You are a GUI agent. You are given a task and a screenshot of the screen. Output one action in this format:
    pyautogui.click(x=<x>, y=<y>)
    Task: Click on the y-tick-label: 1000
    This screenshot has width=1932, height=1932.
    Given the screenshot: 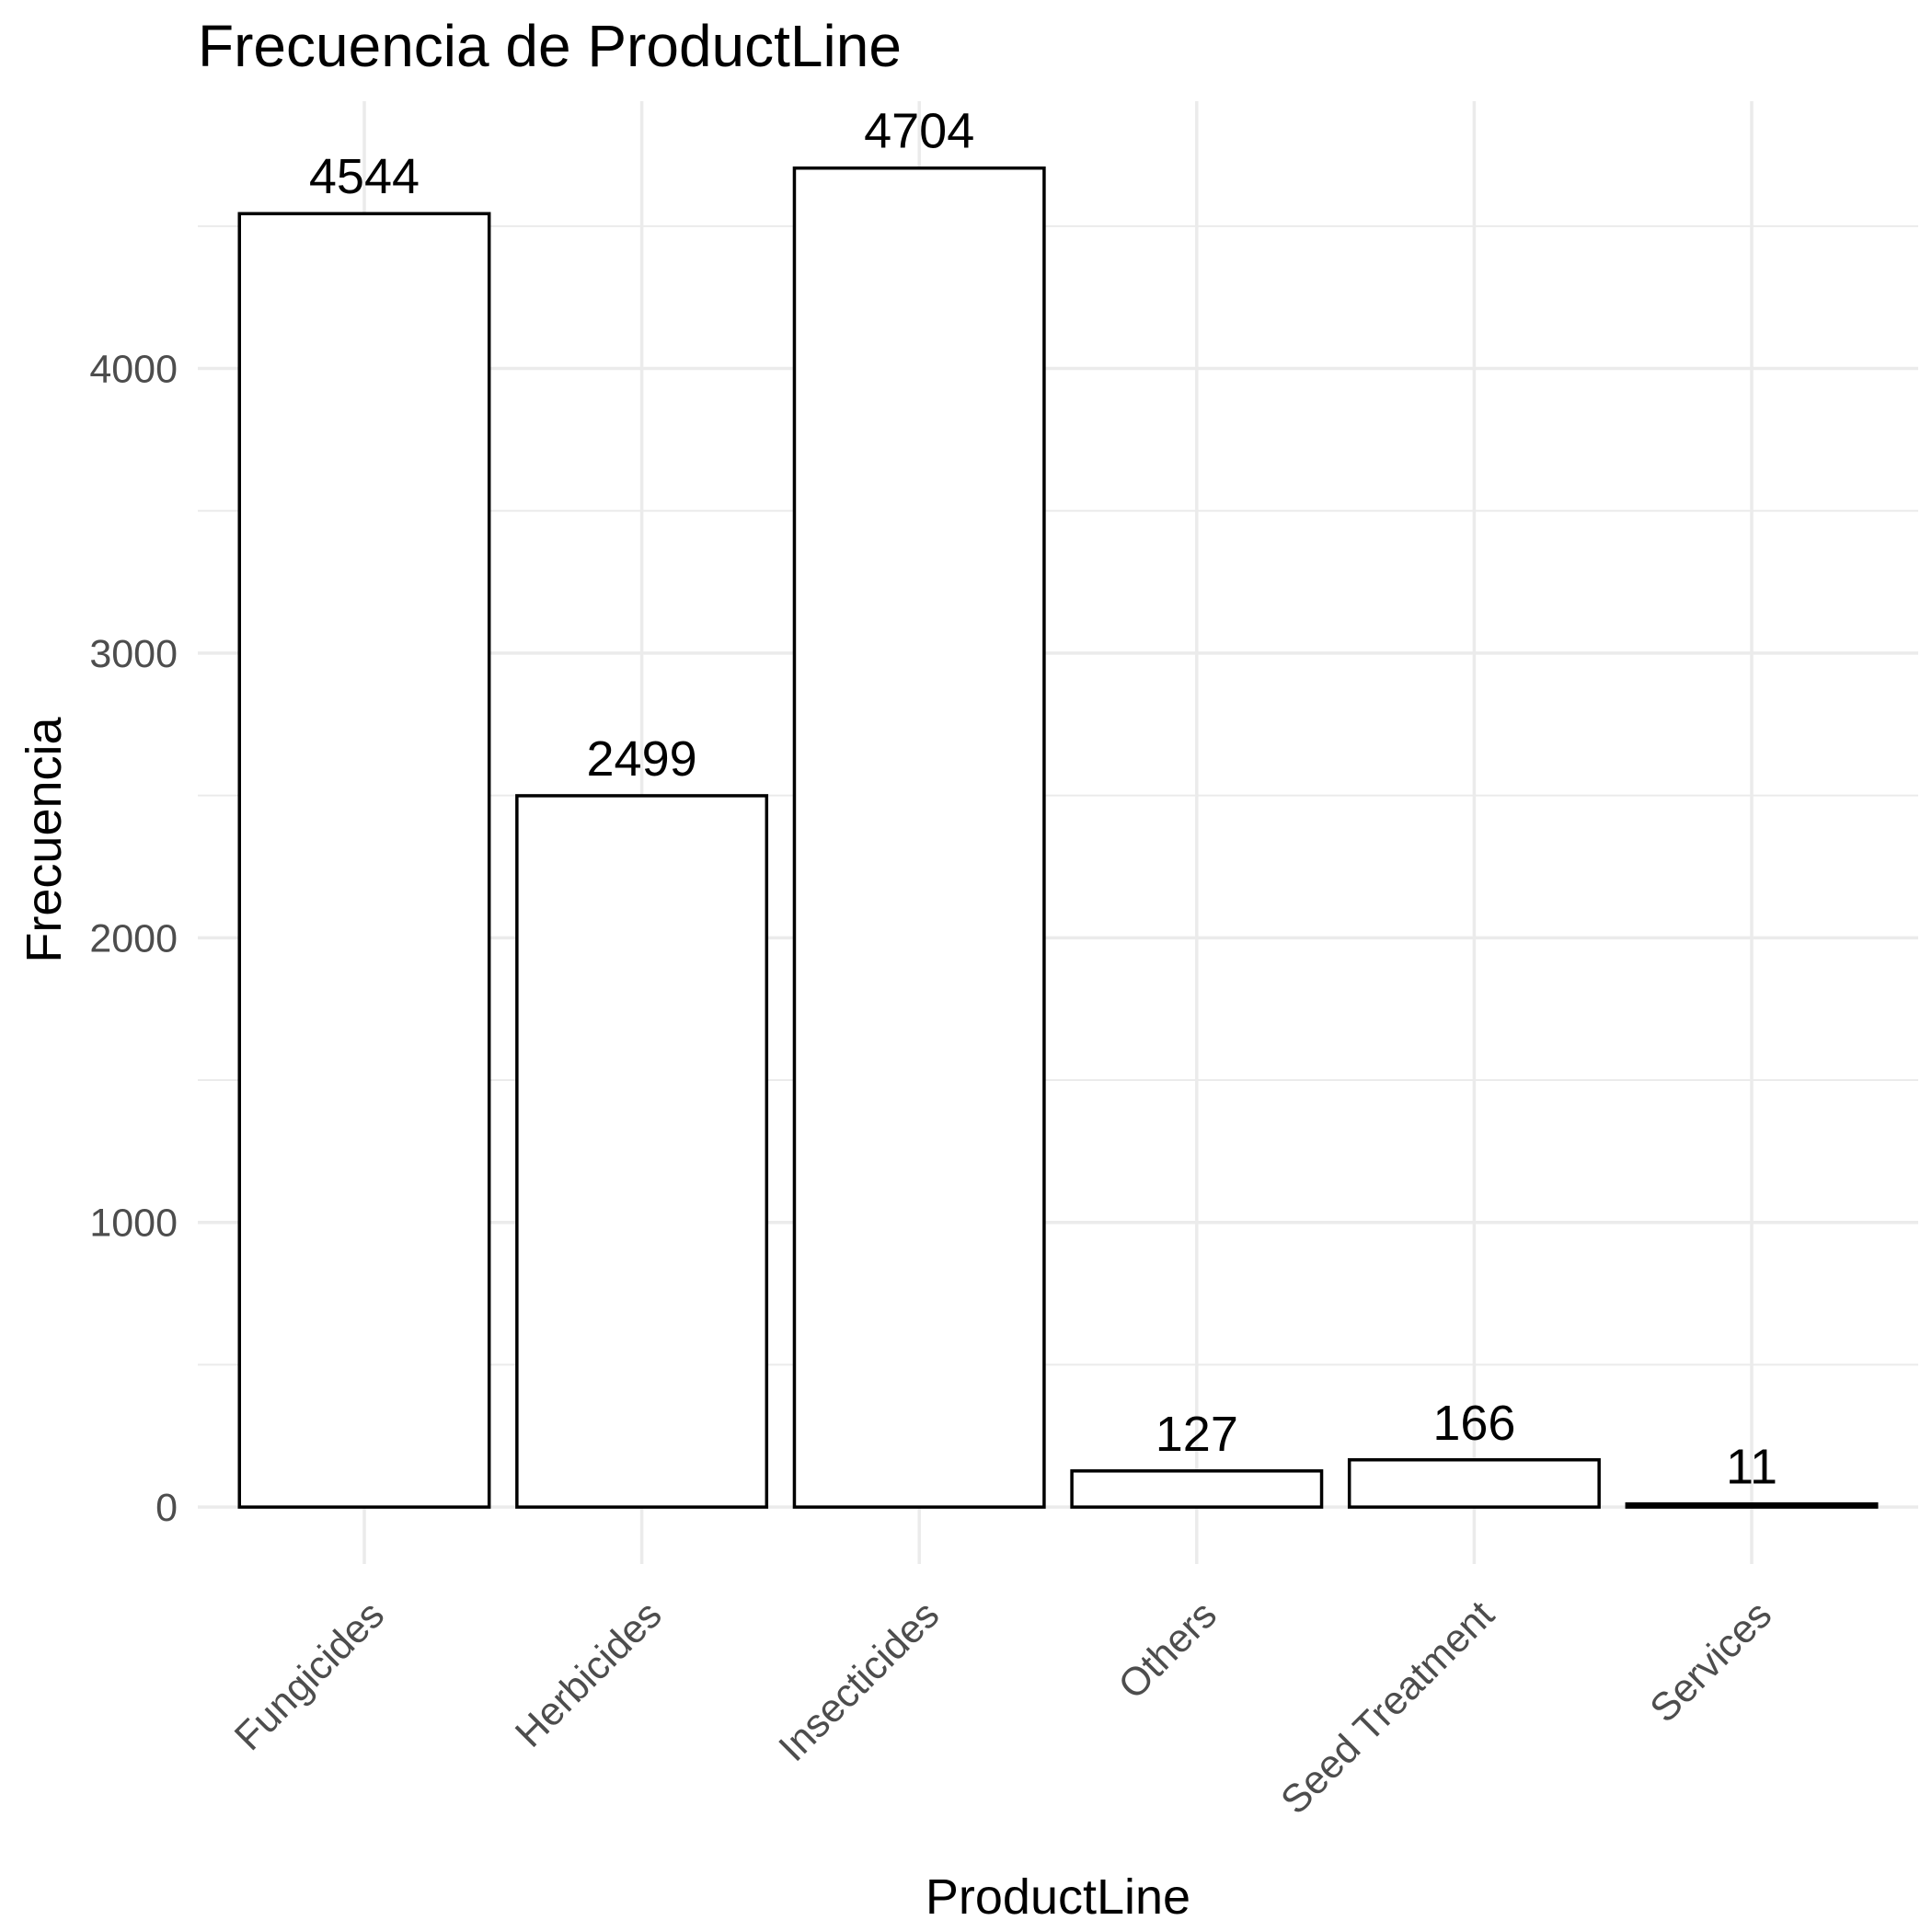 What is the action you would take?
    pyautogui.click(x=133, y=1224)
    